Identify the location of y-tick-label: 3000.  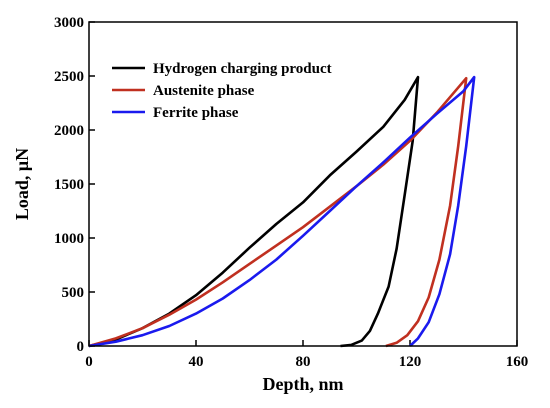
(69, 23).